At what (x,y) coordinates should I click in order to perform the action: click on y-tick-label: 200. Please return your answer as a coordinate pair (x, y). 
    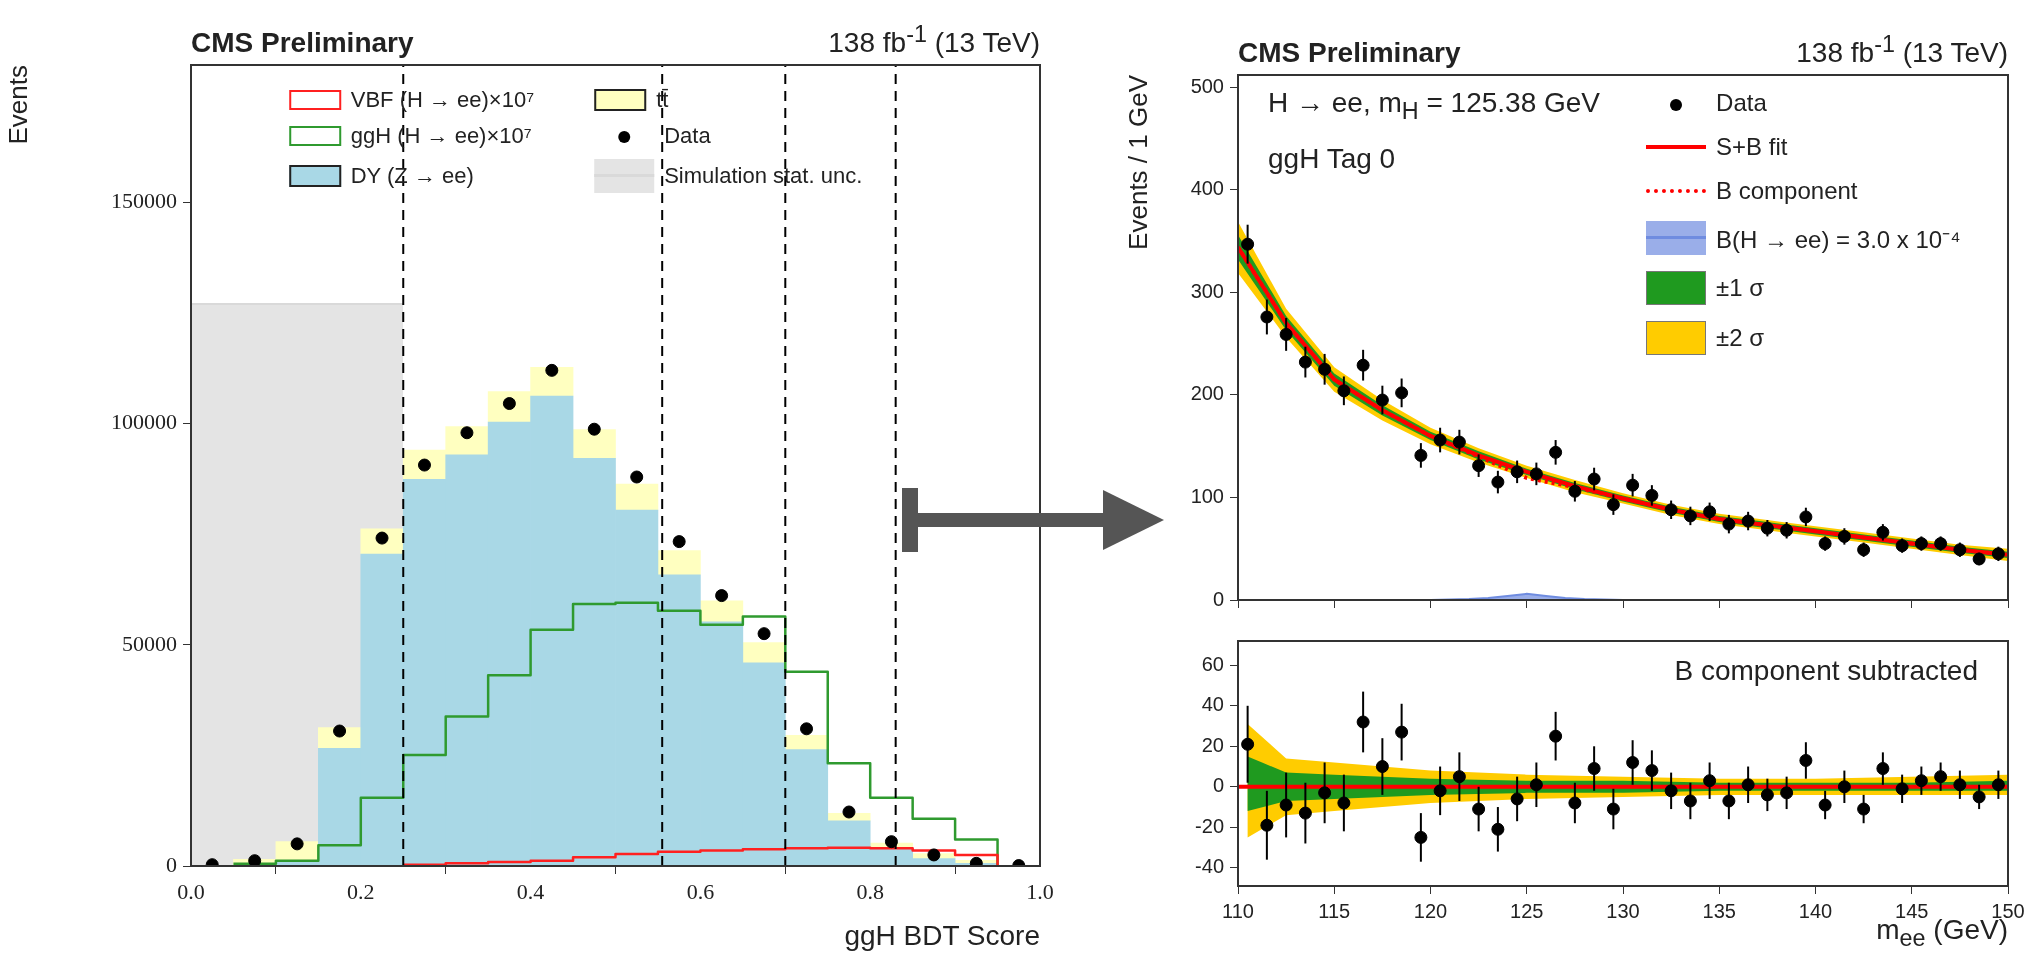
    Looking at the image, I should click on (1207, 393).